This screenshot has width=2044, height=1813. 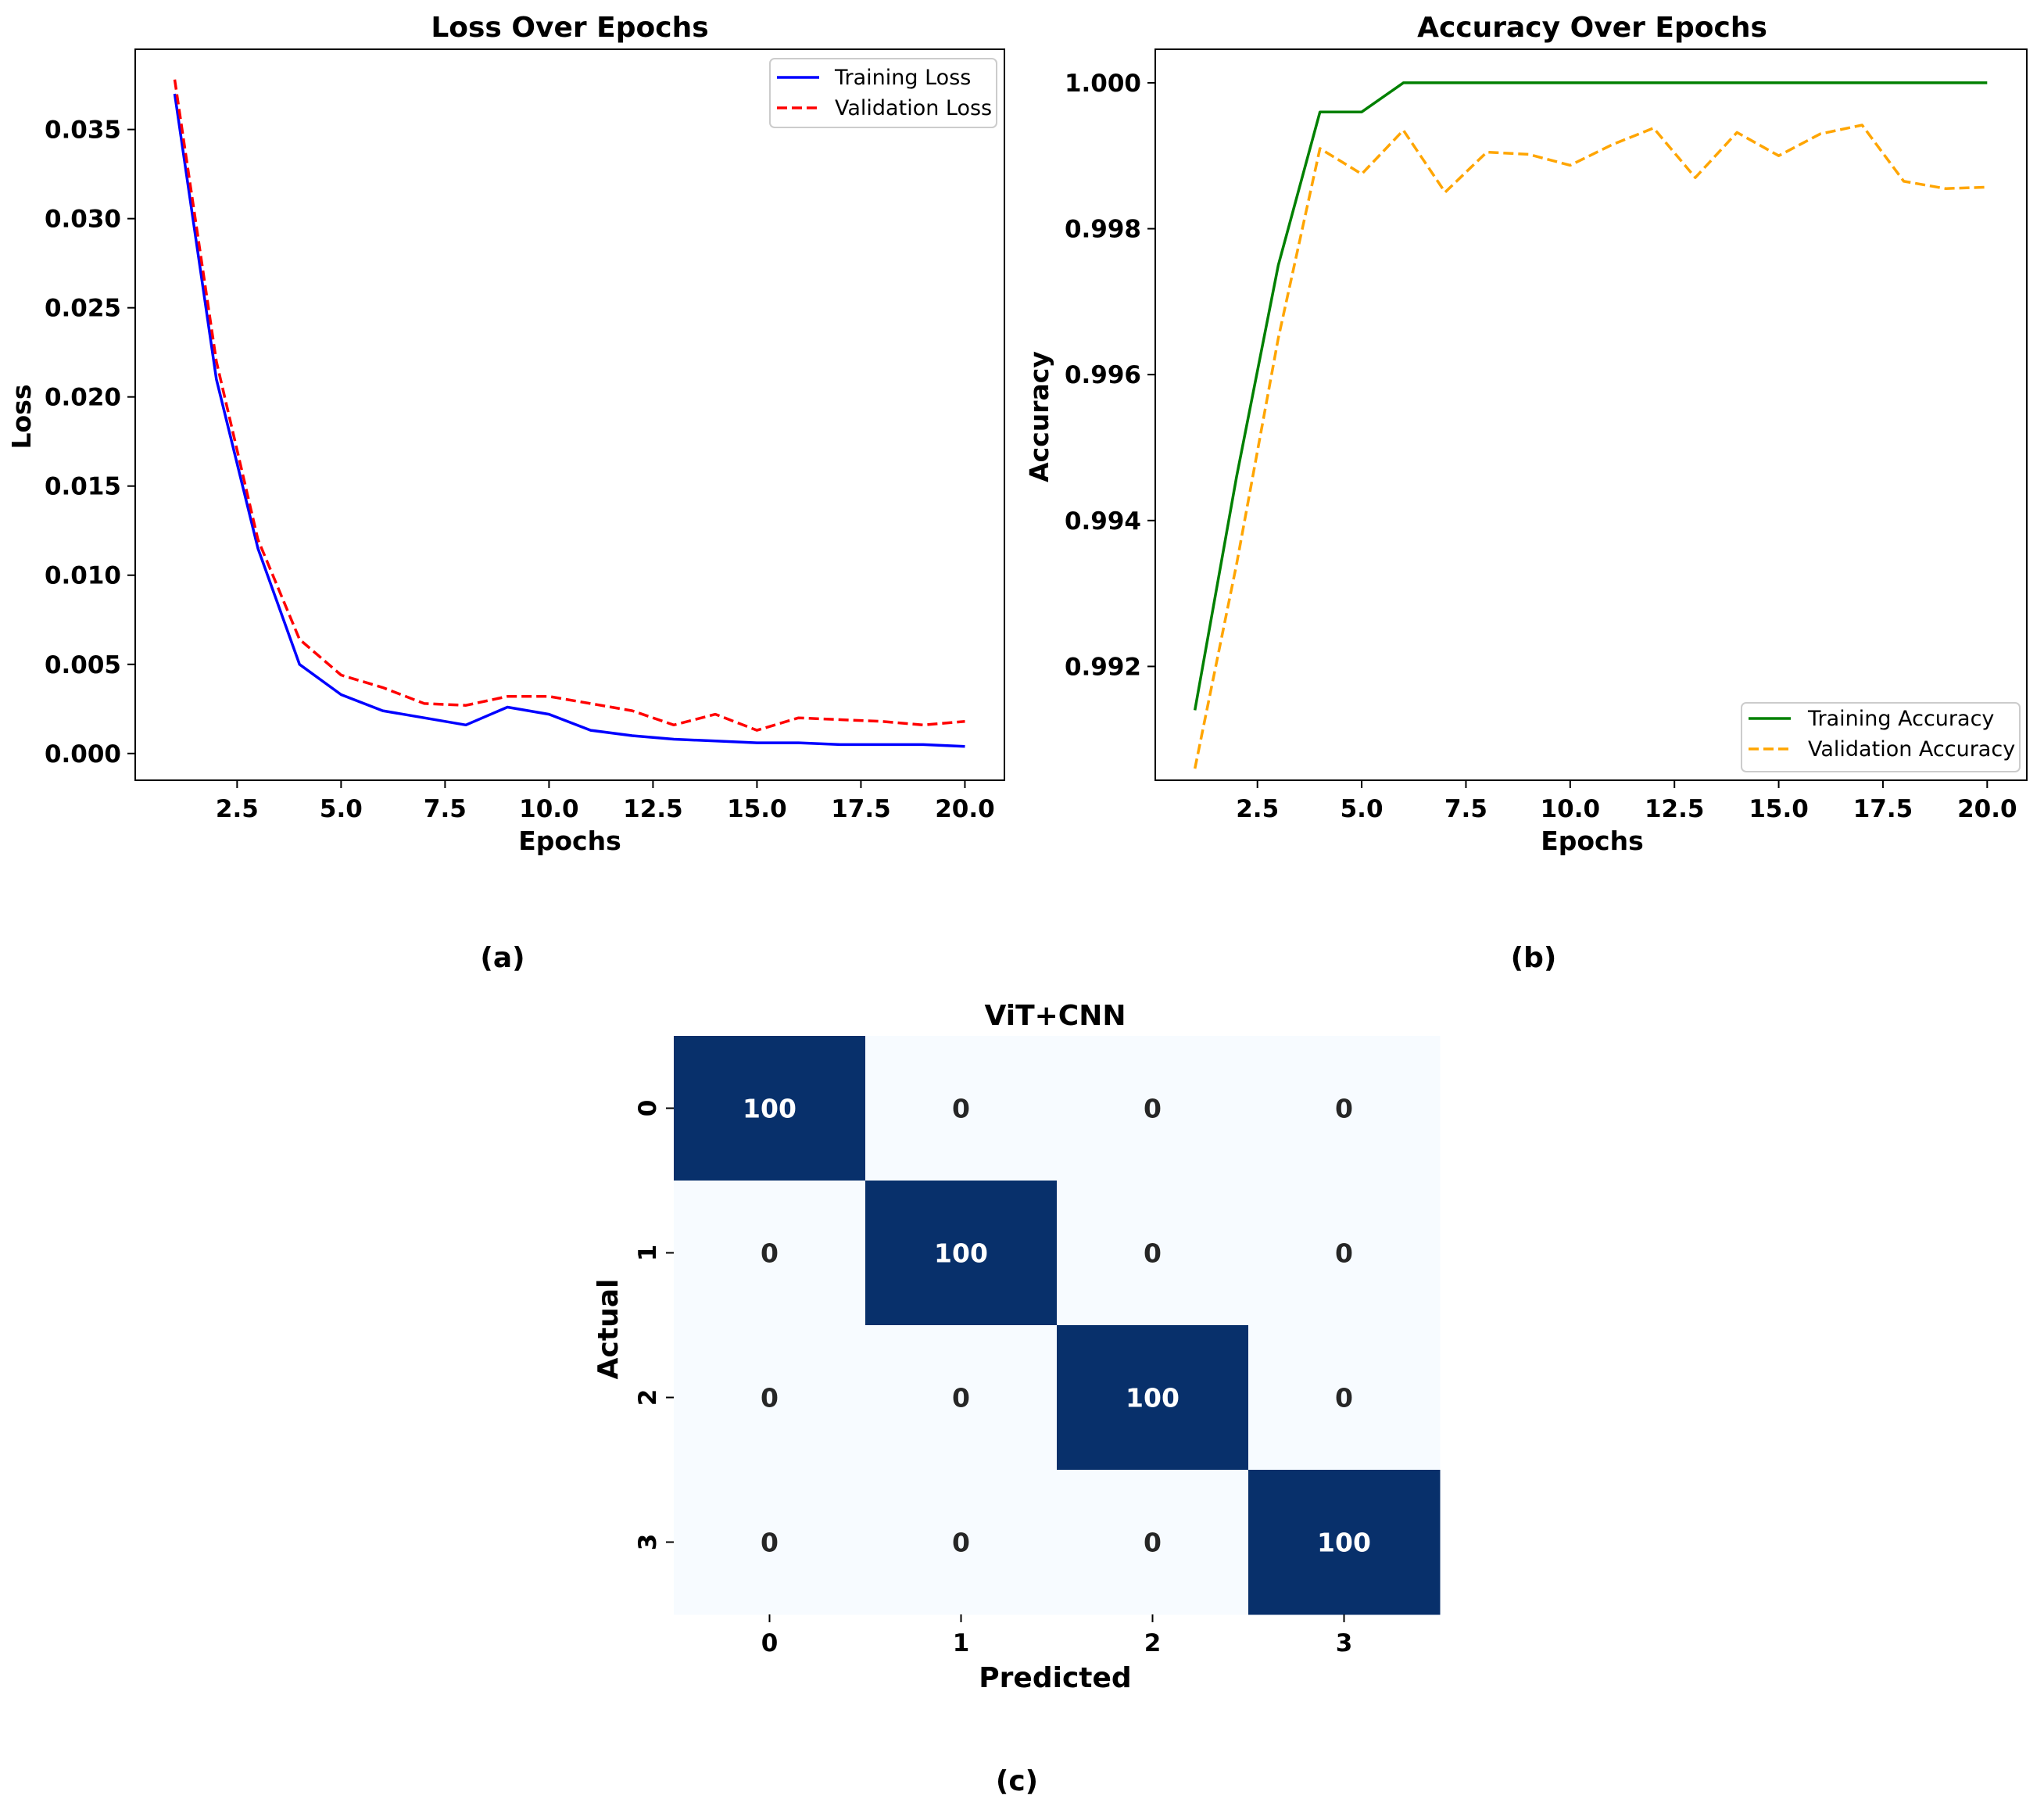 What do you see at coordinates (609, 1330) in the screenshot?
I see `confusion-matrix-y-axis-label: Actual` at bounding box center [609, 1330].